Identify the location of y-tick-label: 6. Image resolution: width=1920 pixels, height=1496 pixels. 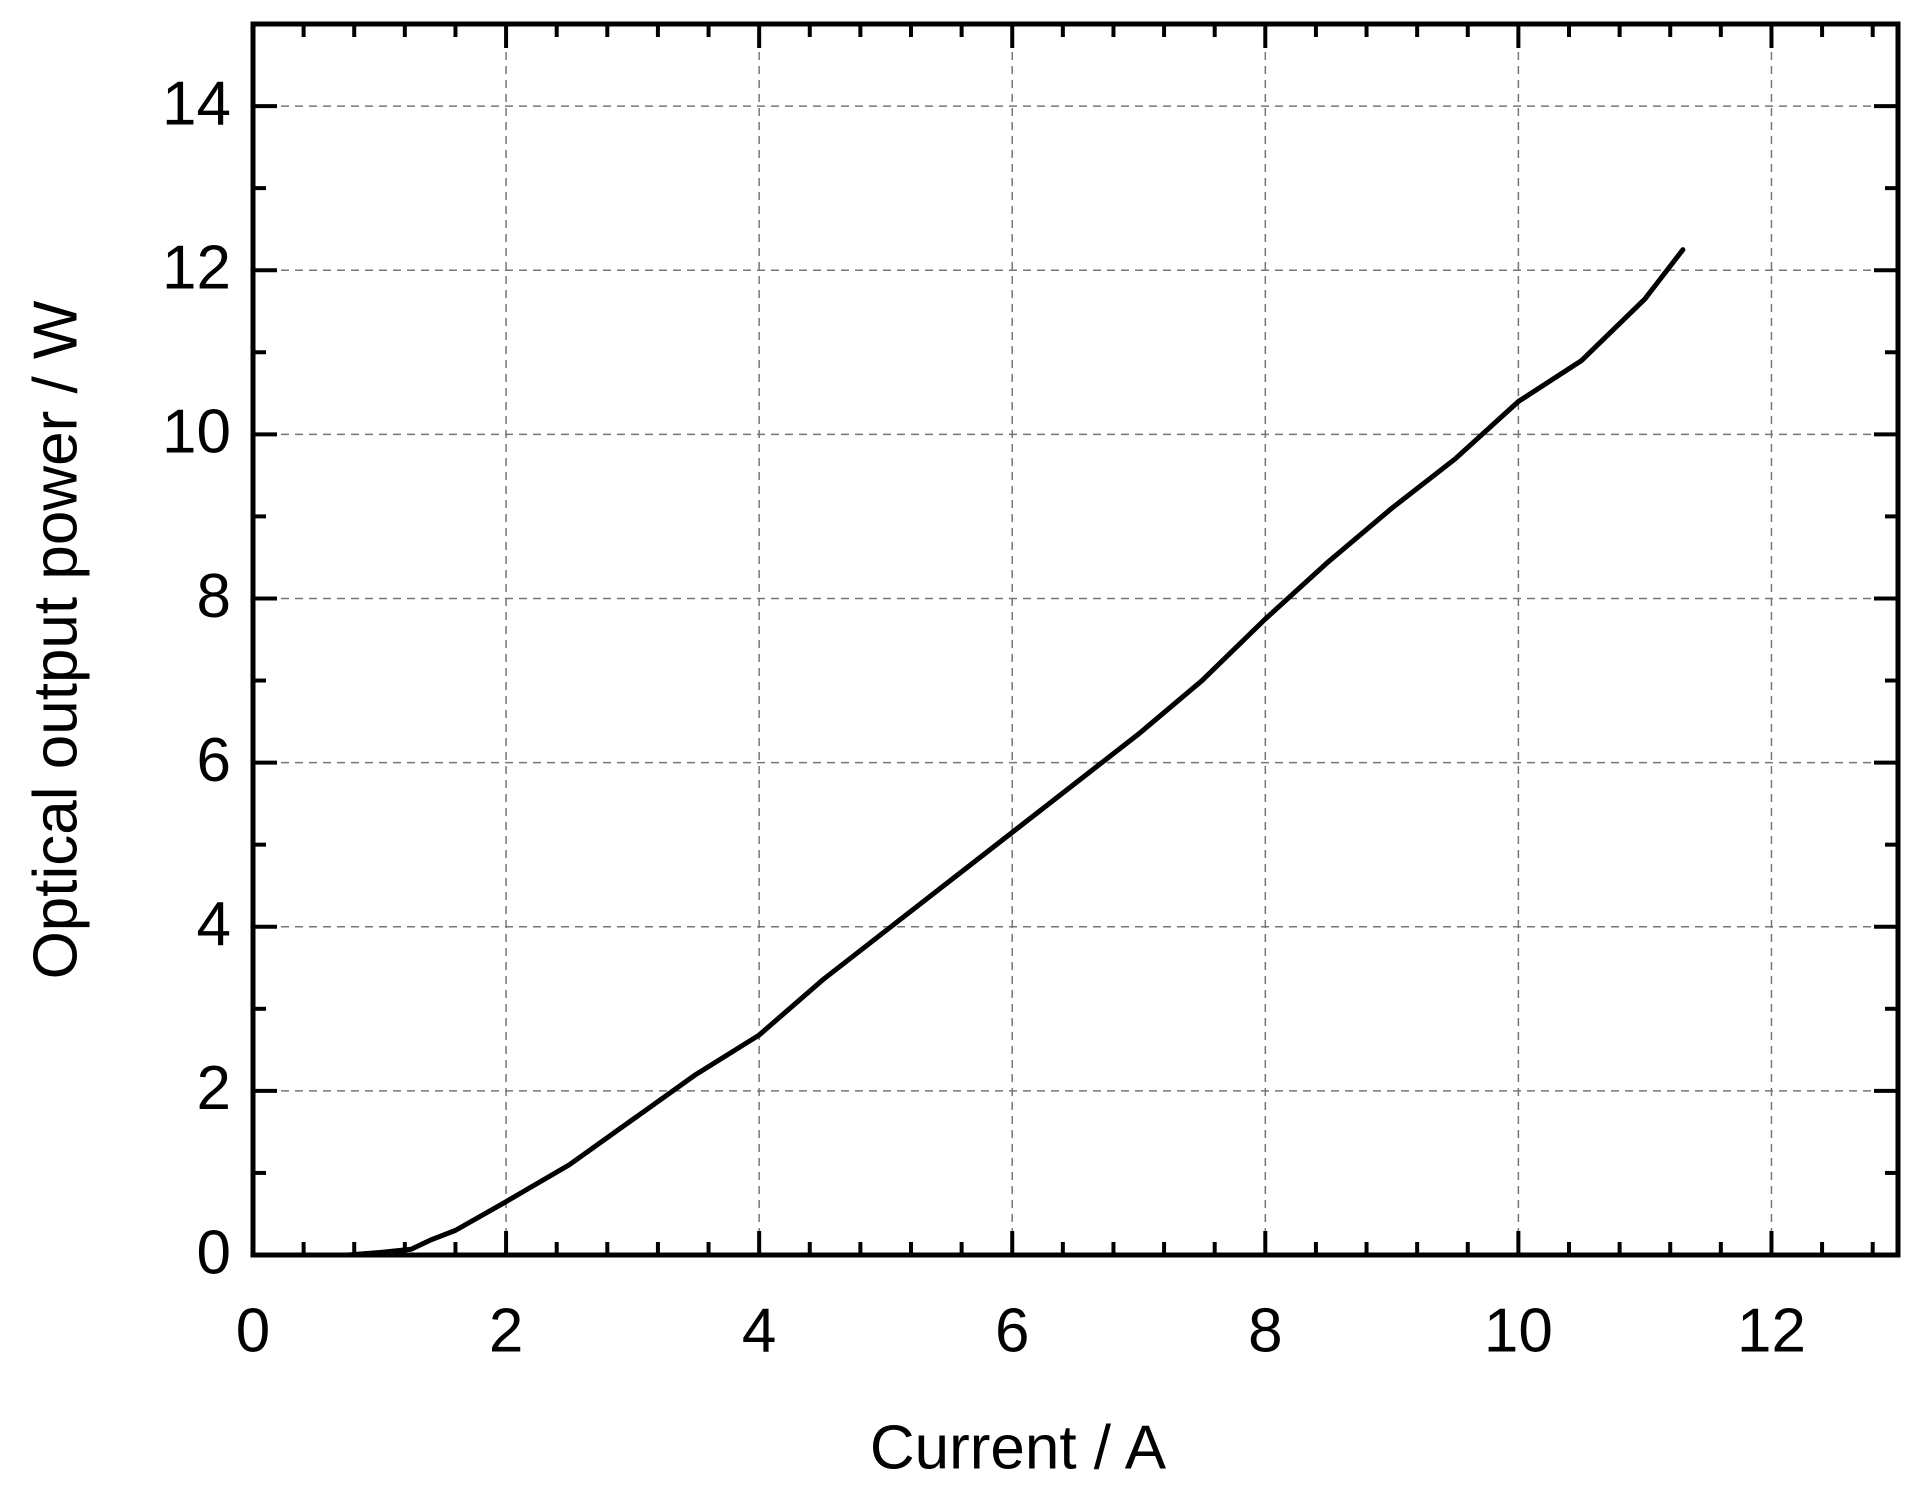
(214, 760).